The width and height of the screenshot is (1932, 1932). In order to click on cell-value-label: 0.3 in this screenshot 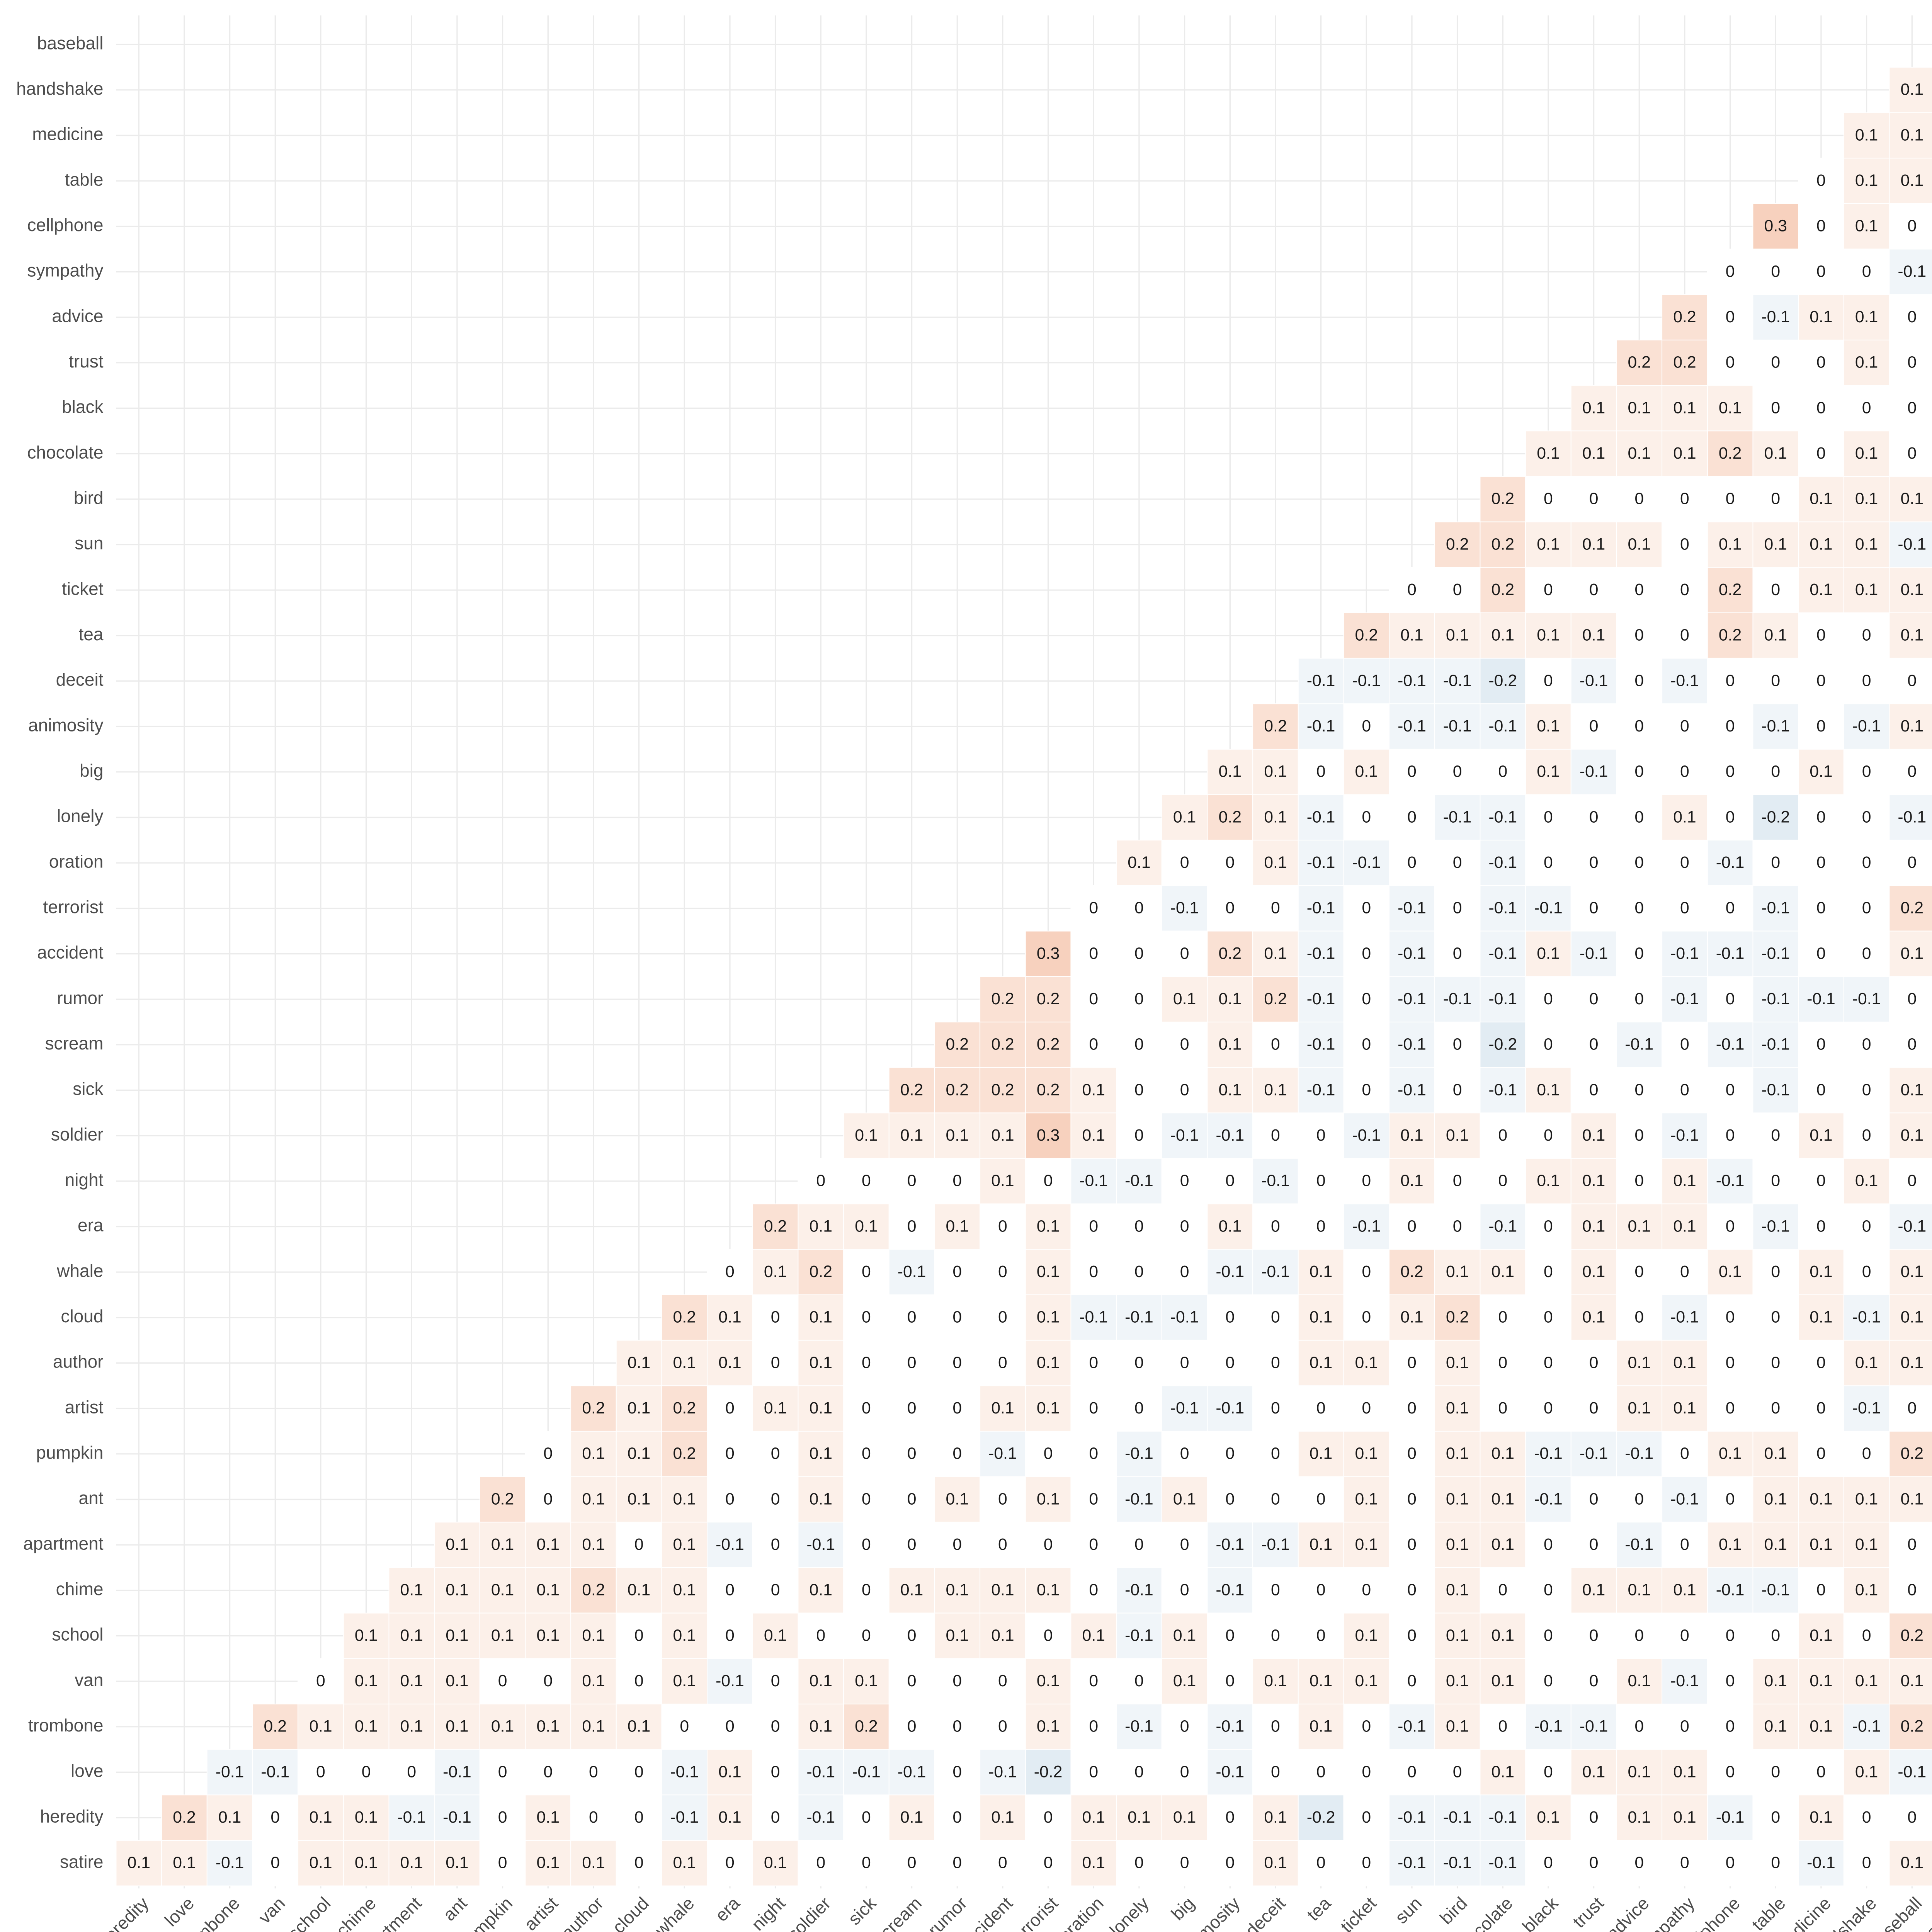, I will do `click(1049, 954)`.